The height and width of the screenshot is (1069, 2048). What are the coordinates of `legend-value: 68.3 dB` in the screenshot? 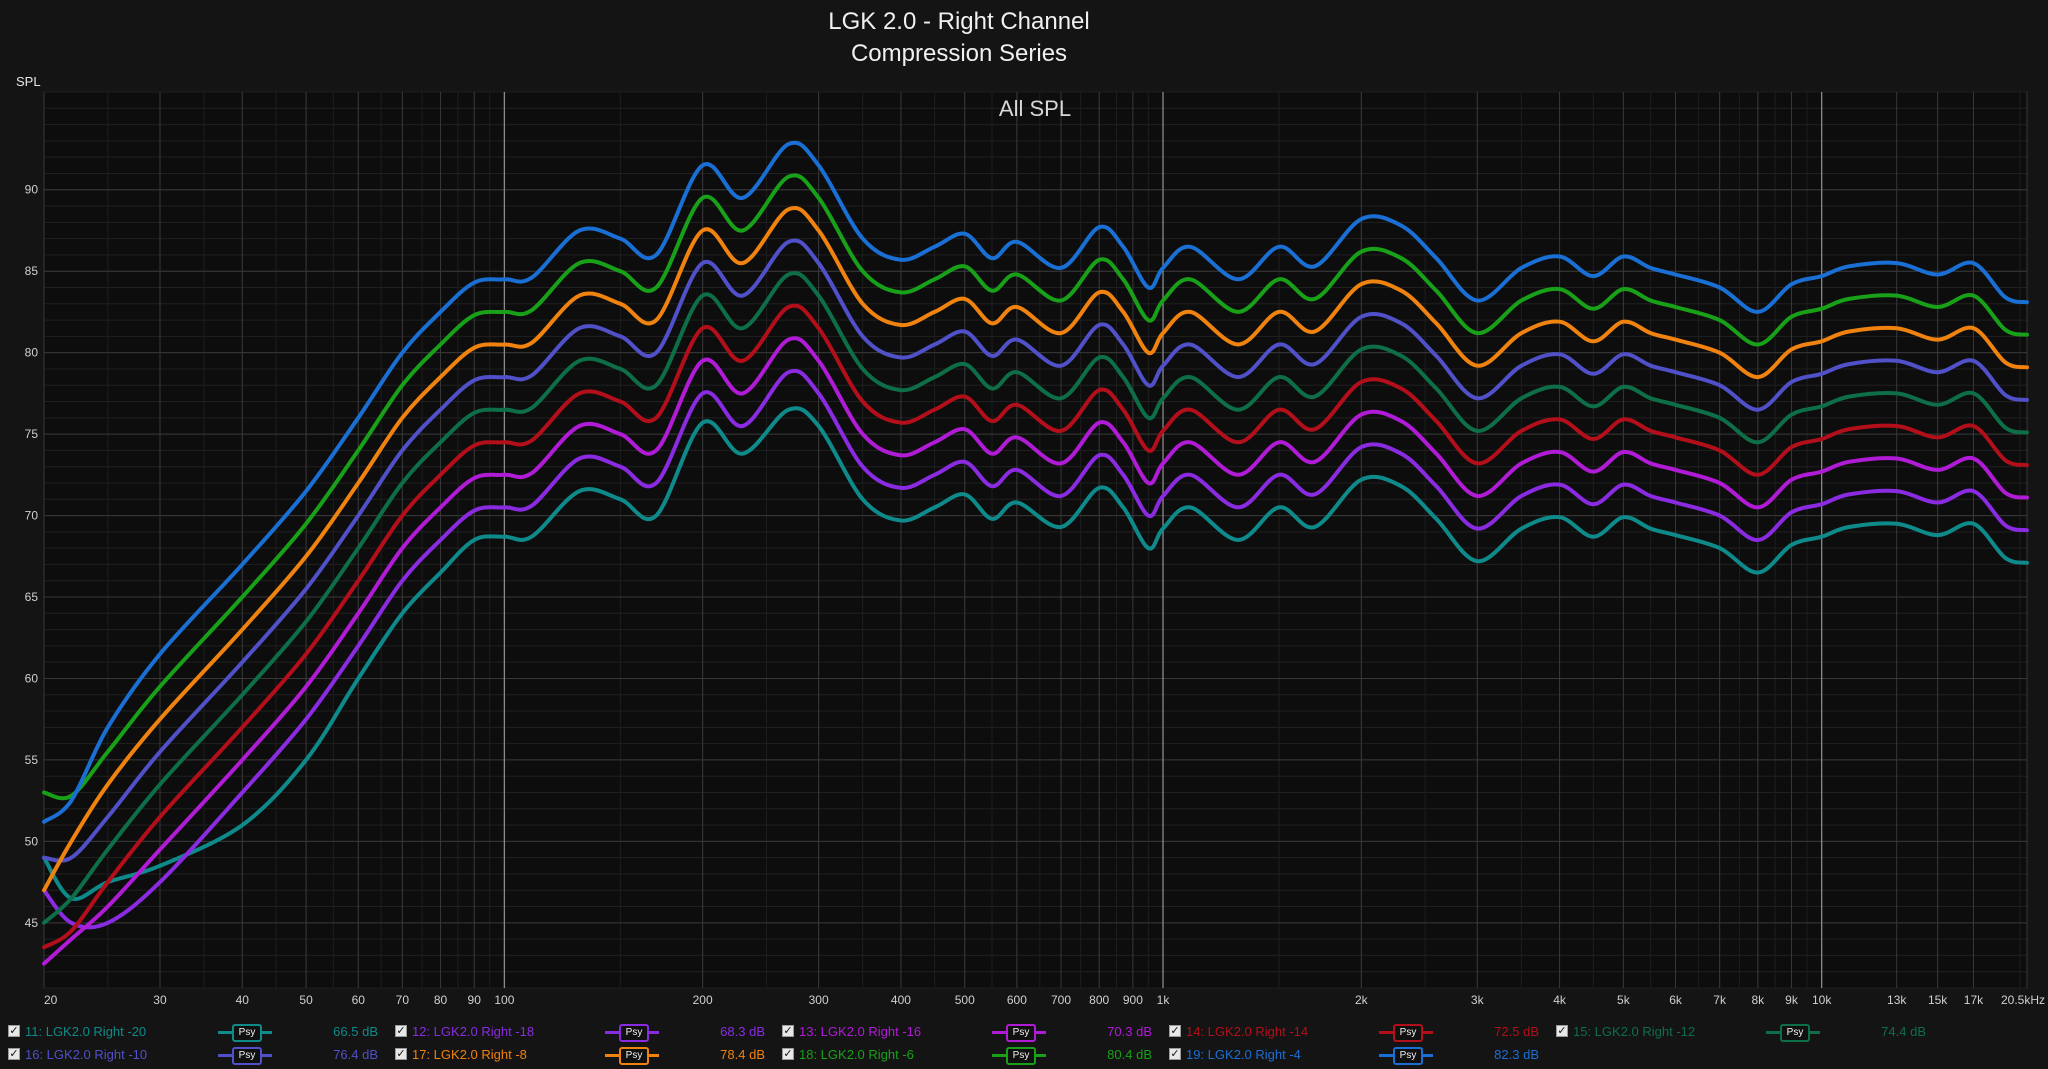 It's located at (742, 1031).